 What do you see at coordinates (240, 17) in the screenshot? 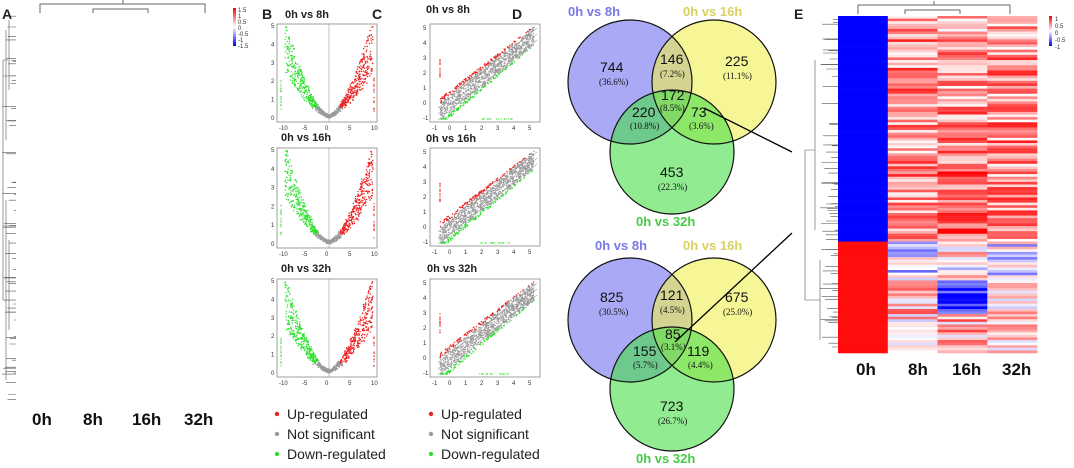
I see `scale-a-tick-1: 1` at bounding box center [240, 17].